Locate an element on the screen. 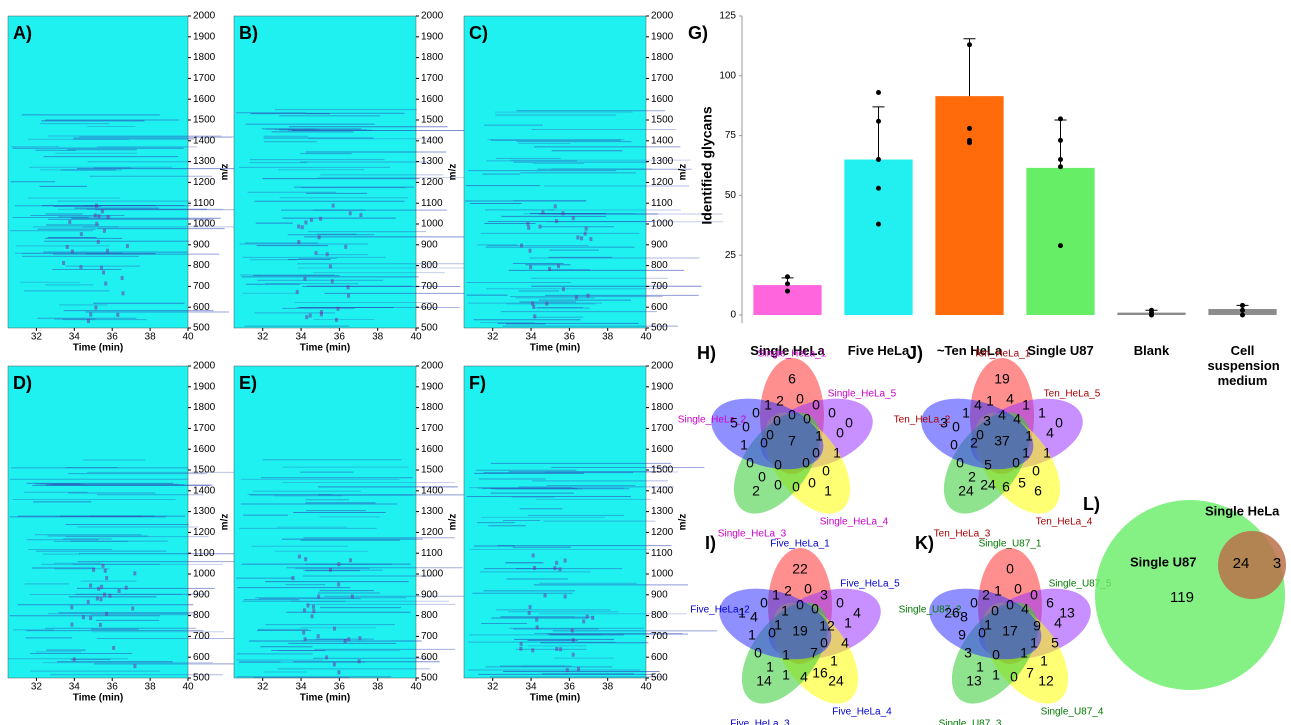  panel-letter: G) is located at coordinates (698, 33).